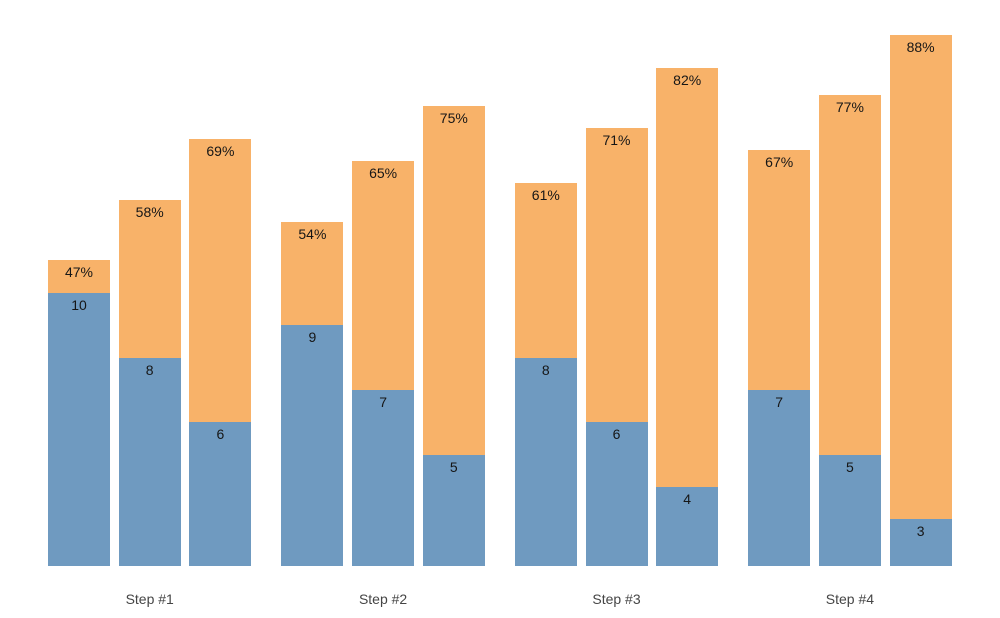 The height and width of the screenshot is (618, 1000). I want to click on x-axis-label: Step #1, so click(149, 599).